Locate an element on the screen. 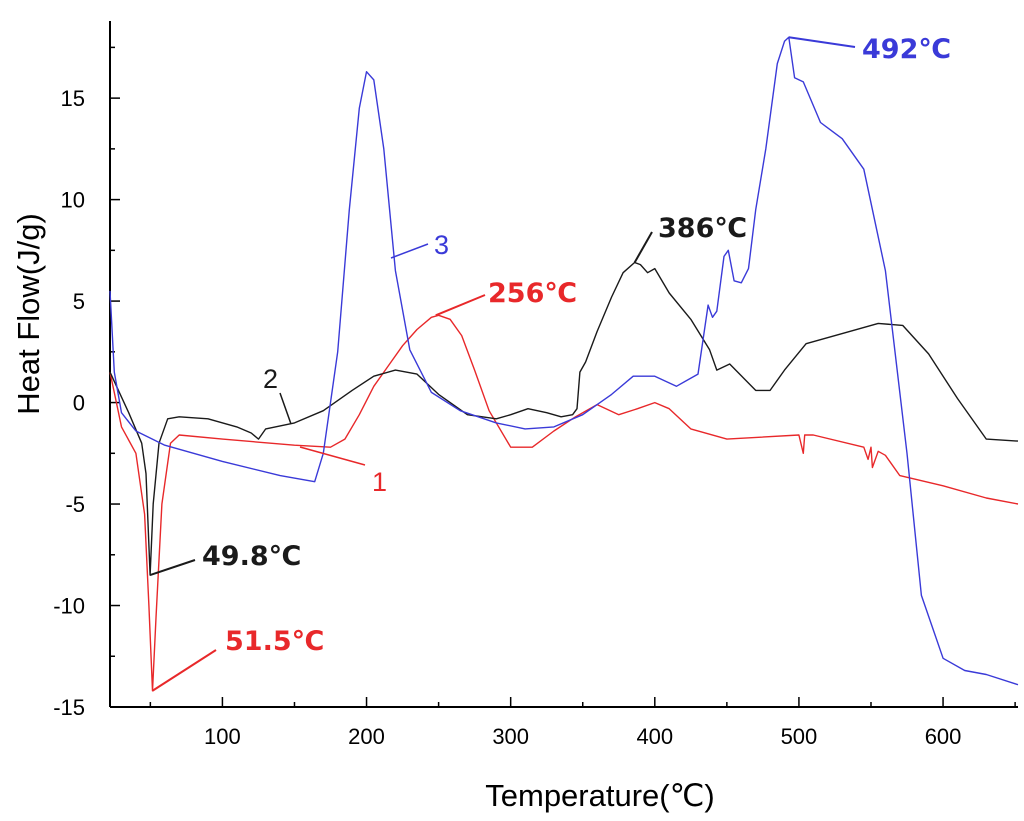  y-tick-label: -5 is located at coordinates (75, 504).